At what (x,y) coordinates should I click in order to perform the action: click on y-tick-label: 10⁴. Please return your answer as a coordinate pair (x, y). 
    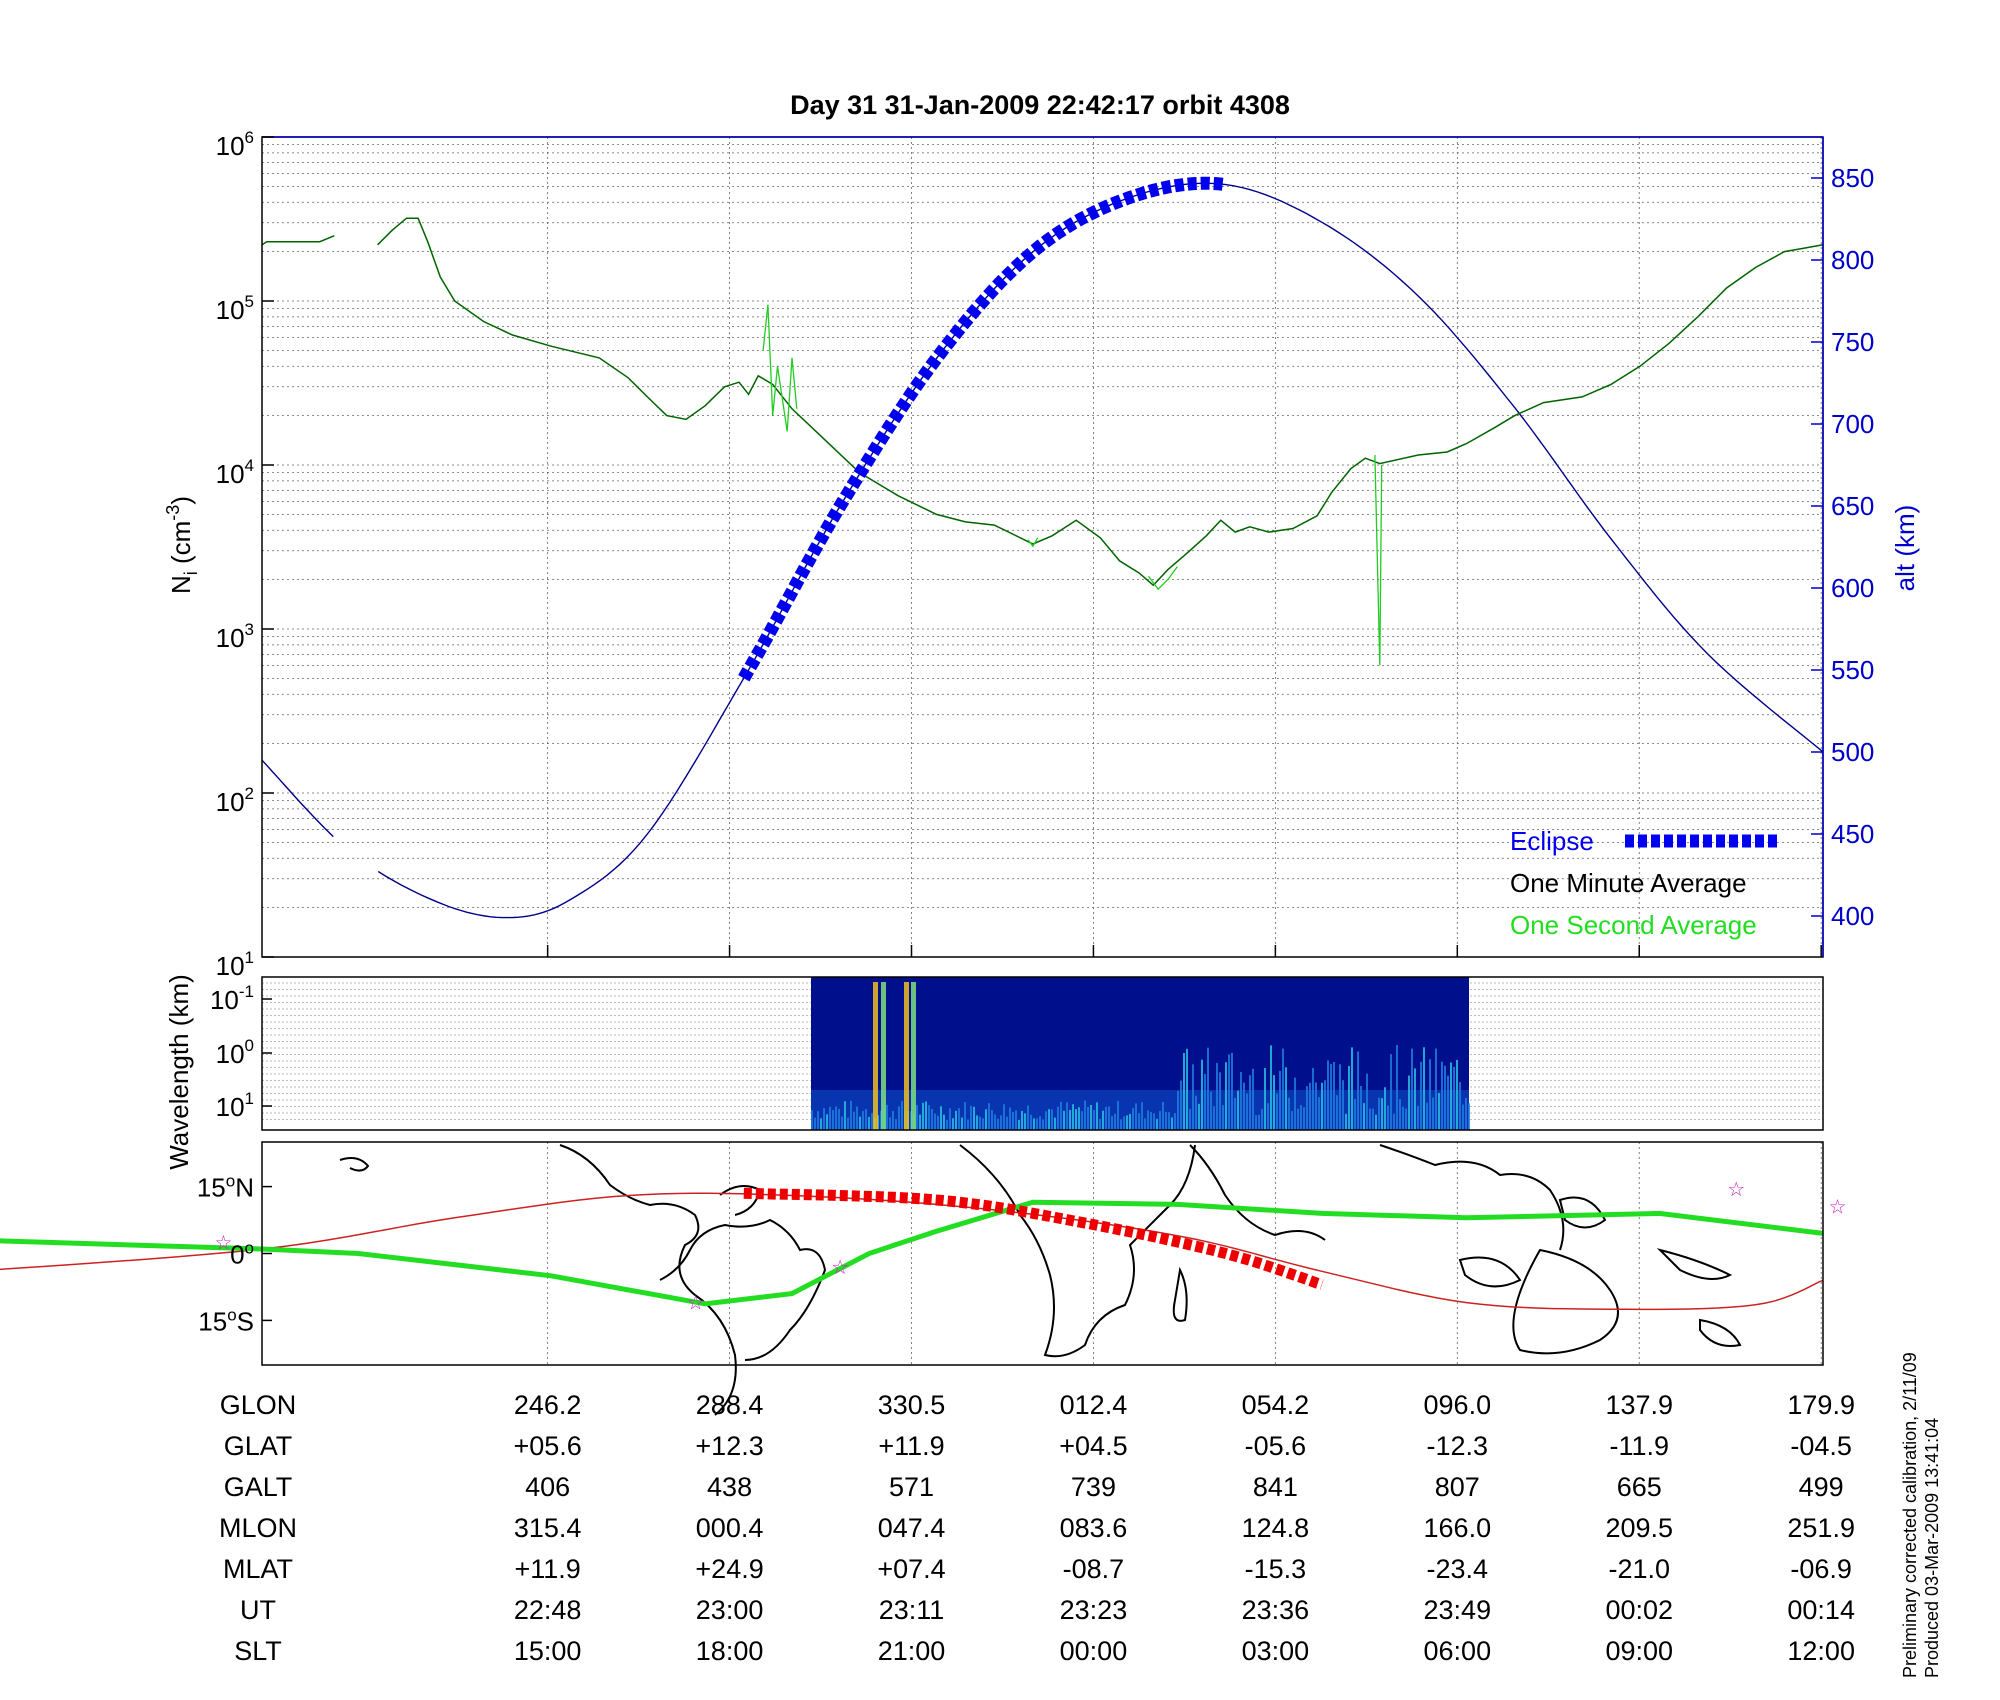
    Looking at the image, I should click on (235, 472).